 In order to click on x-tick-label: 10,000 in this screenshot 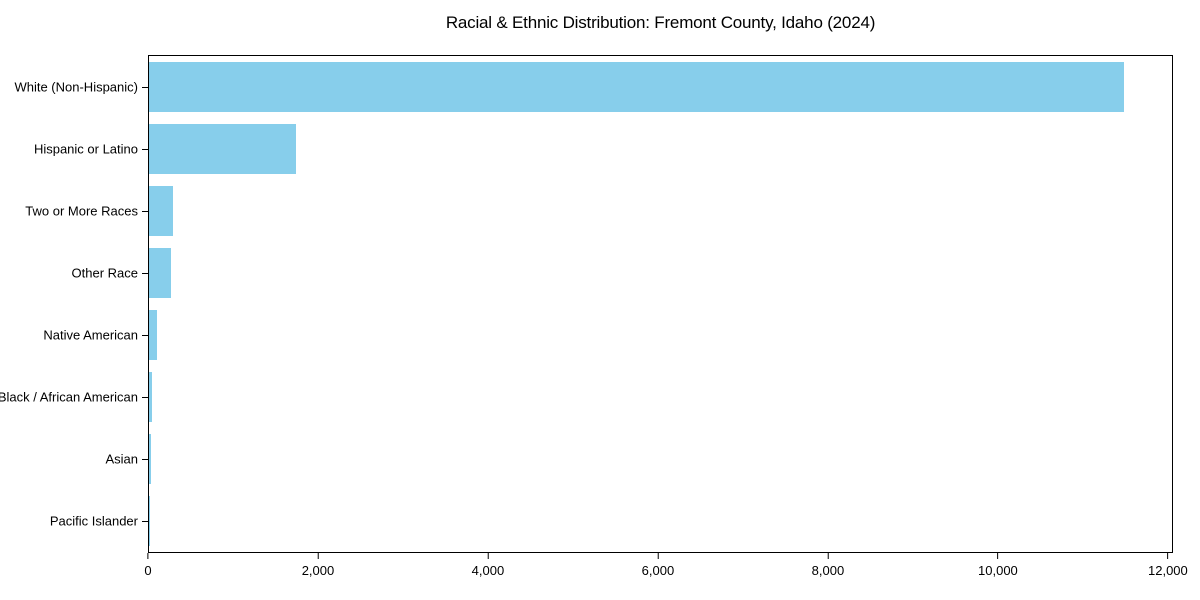, I will do `click(998, 570)`.